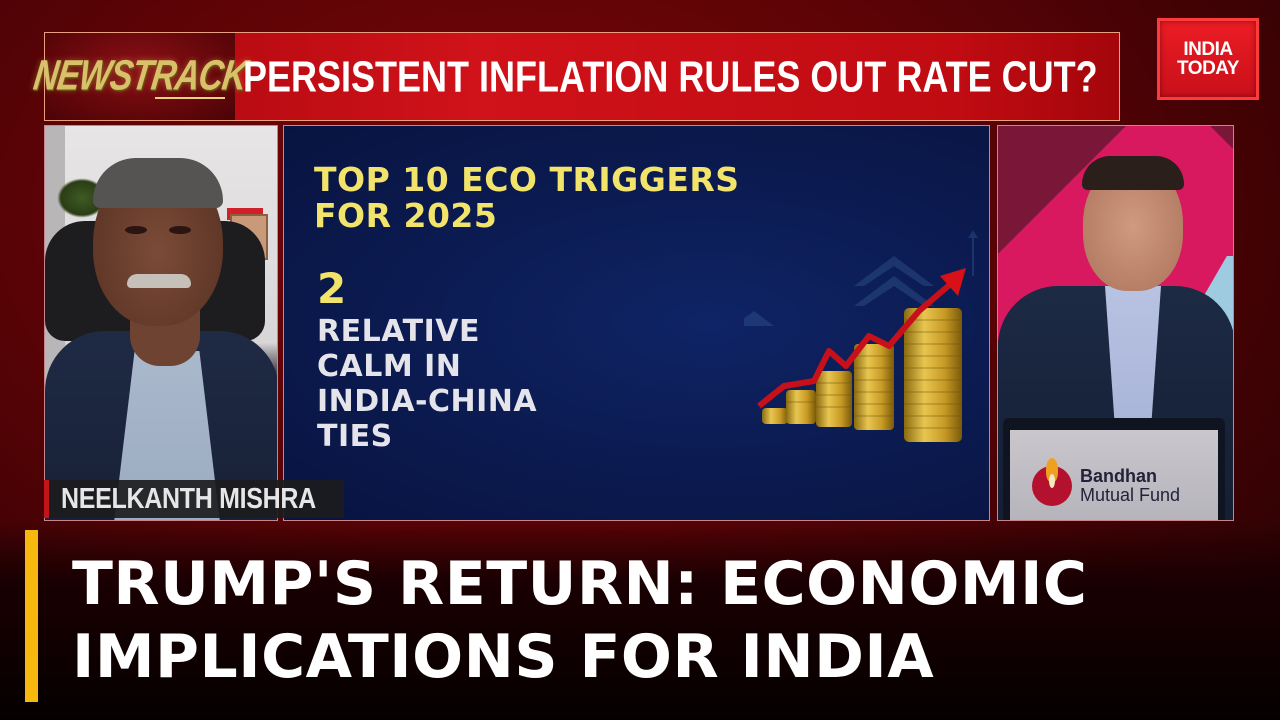 Image resolution: width=1280 pixels, height=720 pixels. What do you see at coordinates (1052, 482) in the screenshot?
I see `sponsor-flame-icon` at bounding box center [1052, 482].